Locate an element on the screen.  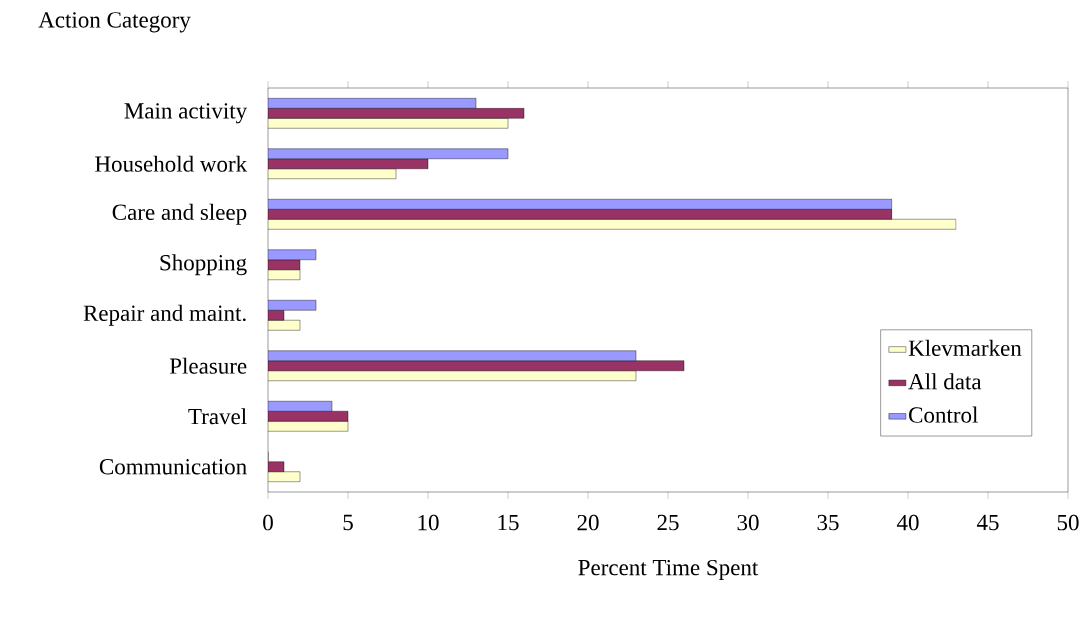
legend-label: All data is located at coordinates (945, 381).